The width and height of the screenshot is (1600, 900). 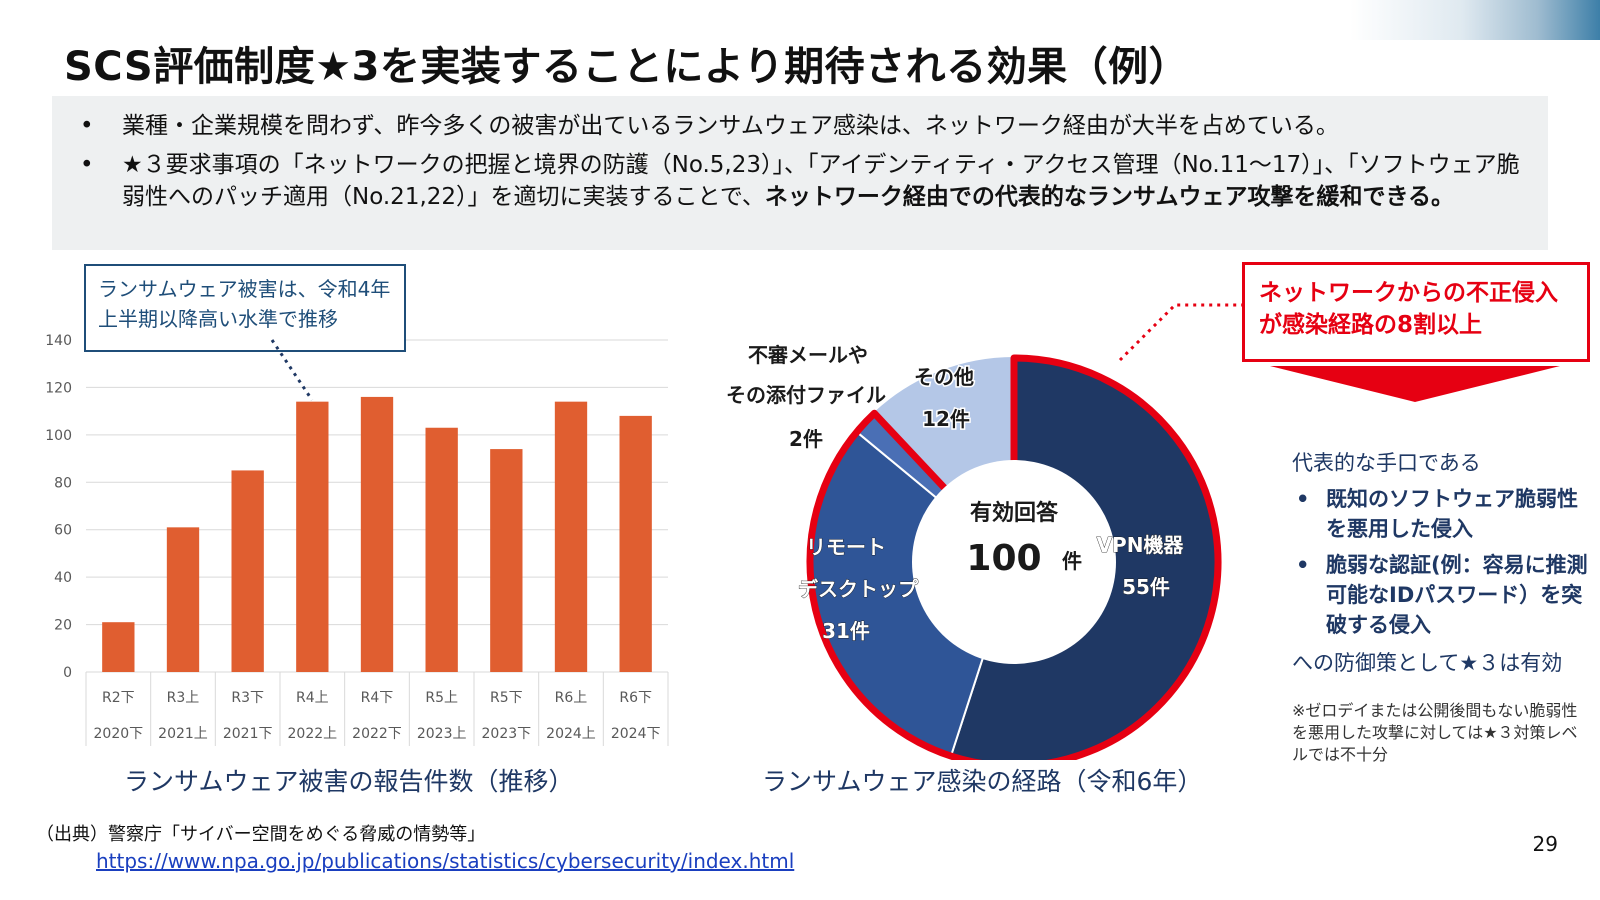 What do you see at coordinates (1141, 545) in the screenshot?
I see `slice-label-vpn: VPN機器` at bounding box center [1141, 545].